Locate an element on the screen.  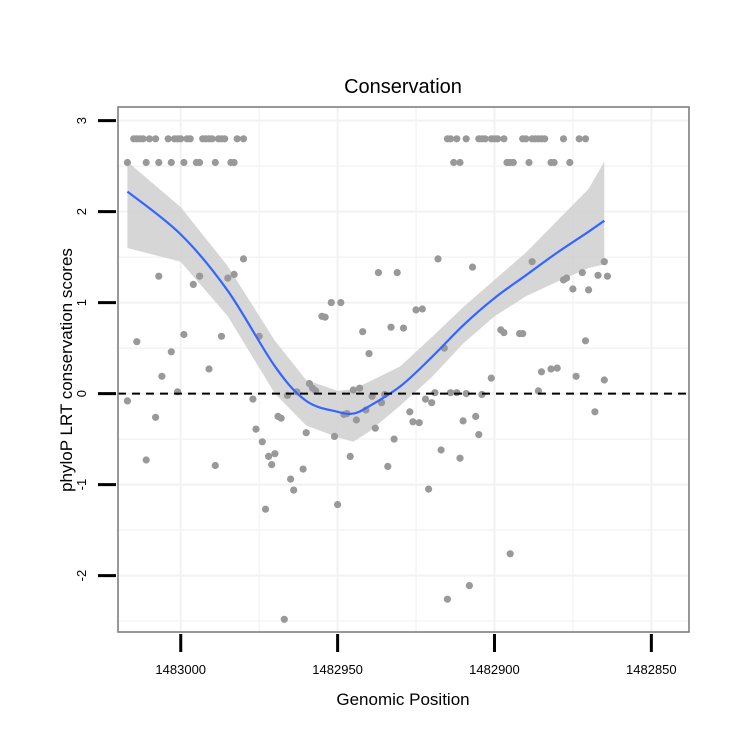
y-tick-label: 1 is located at coordinates (81, 302).